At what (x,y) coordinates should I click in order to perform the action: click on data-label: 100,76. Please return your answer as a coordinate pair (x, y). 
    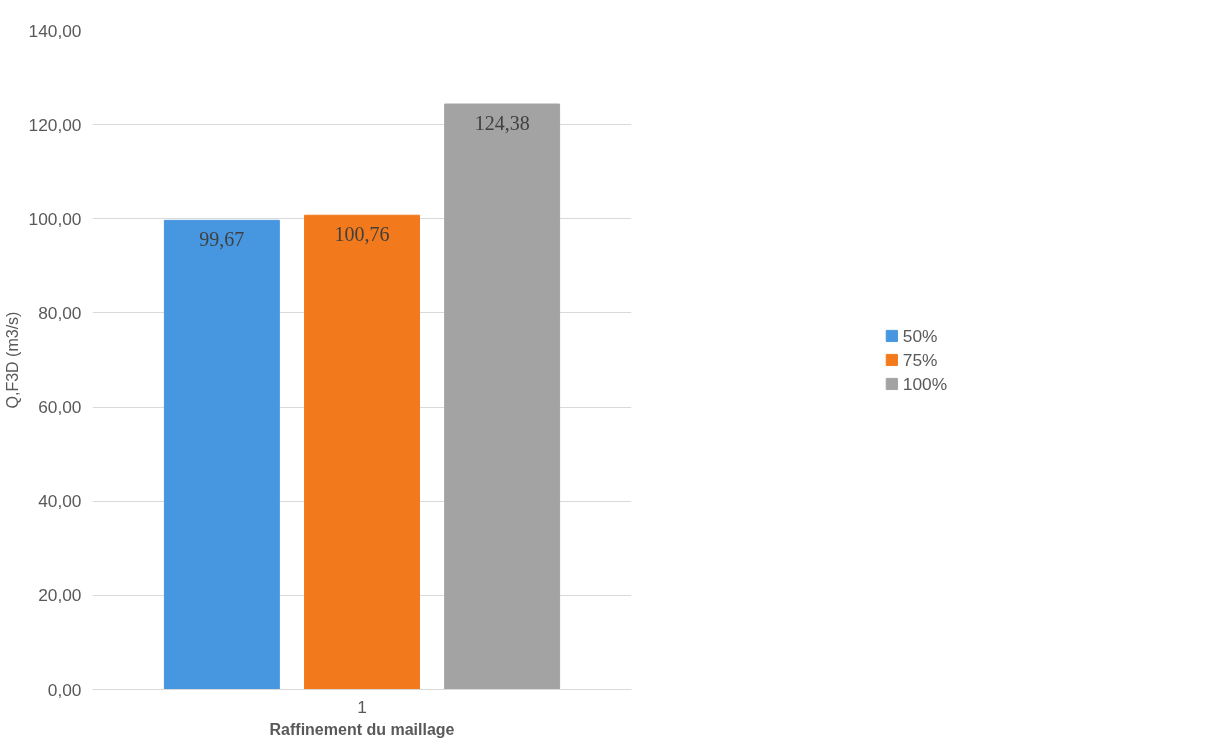
    Looking at the image, I should click on (362, 234).